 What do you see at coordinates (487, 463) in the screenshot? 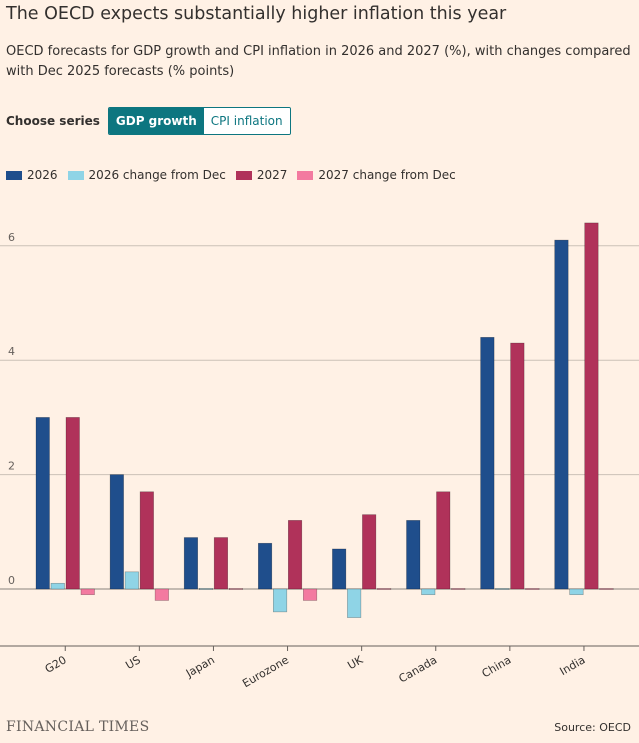
I see `bar-china-s0` at bounding box center [487, 463].